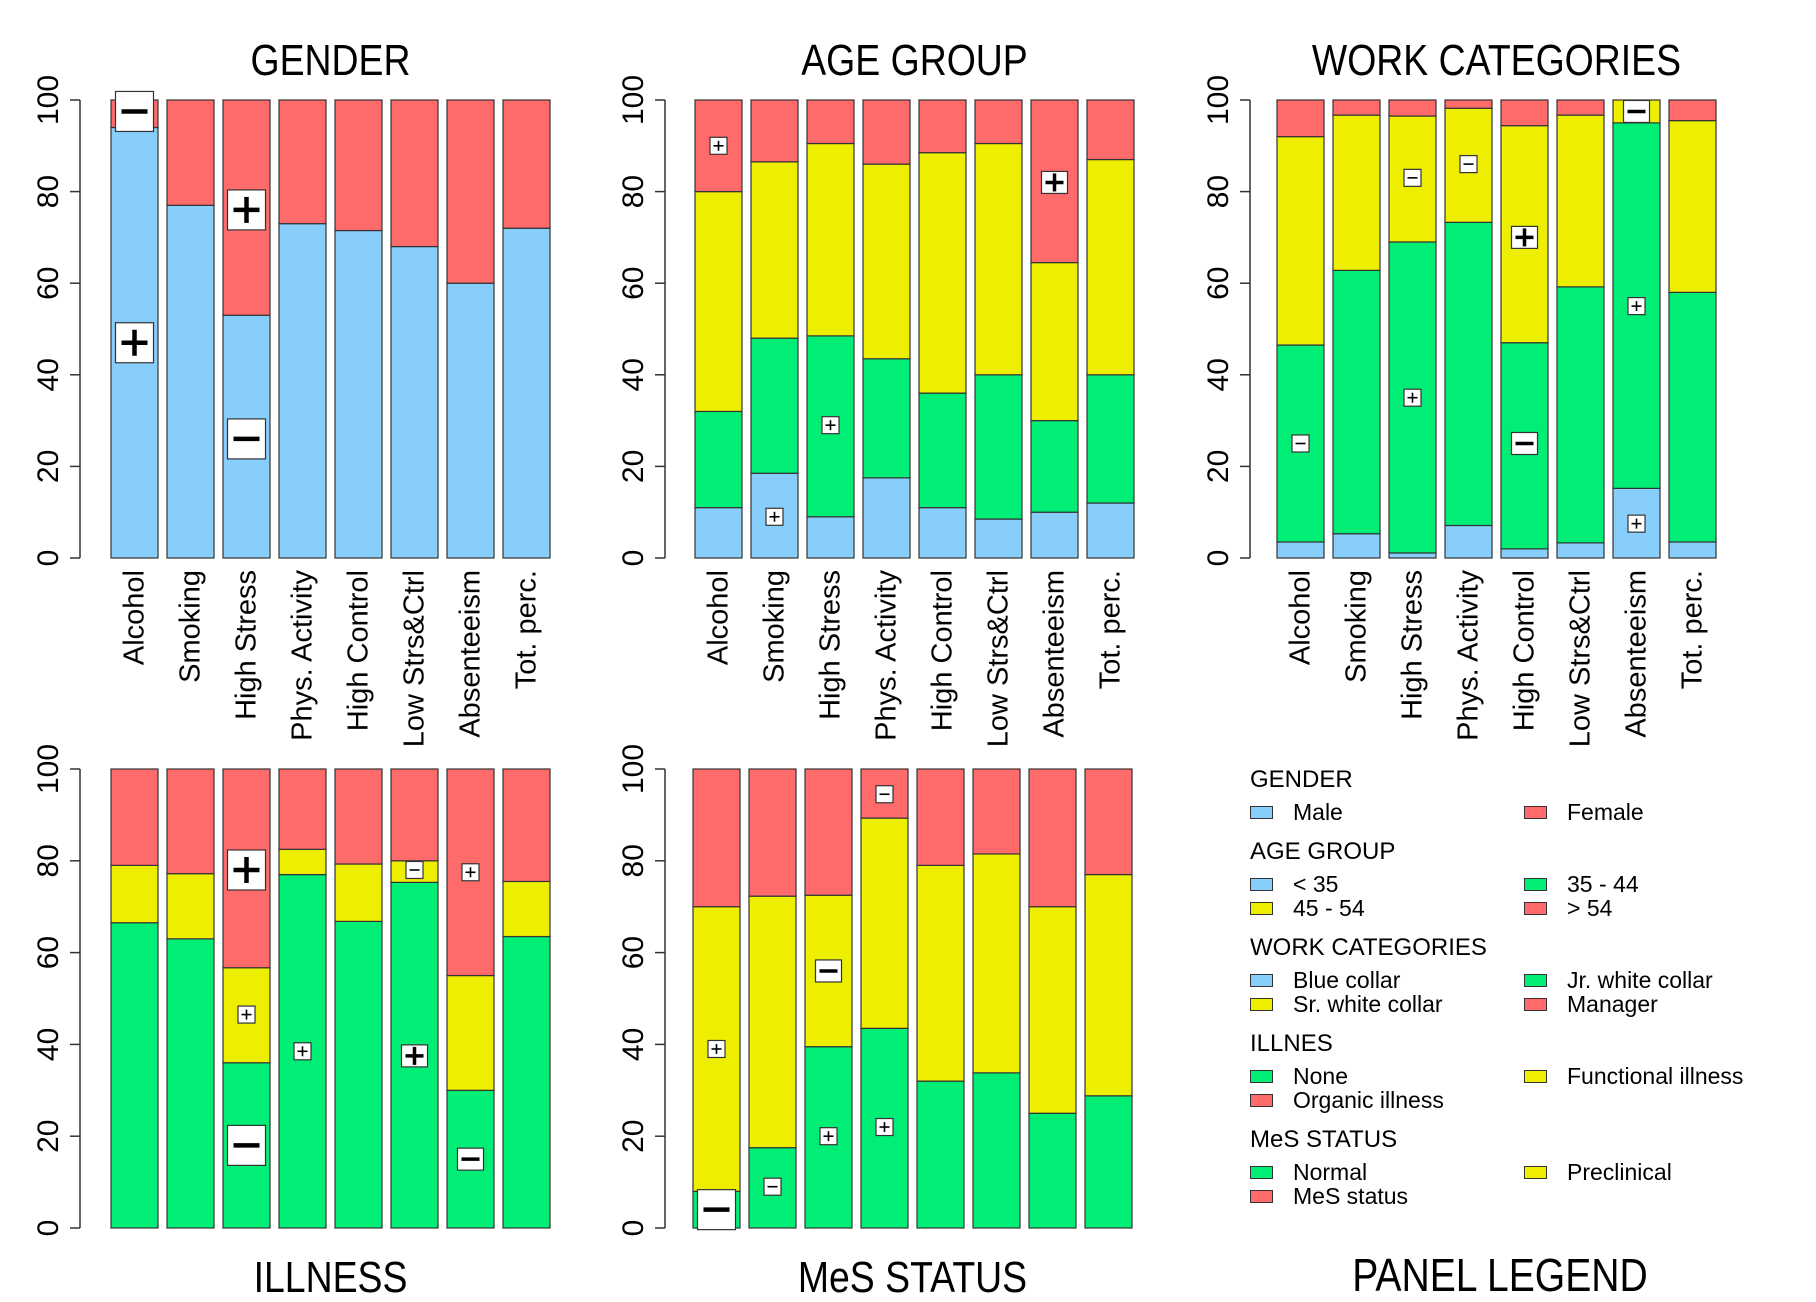 The height and width of the screenshot is (1302, 1816). Describe the element at coordinates (633, 952) in the screenshot. I see `y-tick-label: 60` at that location.